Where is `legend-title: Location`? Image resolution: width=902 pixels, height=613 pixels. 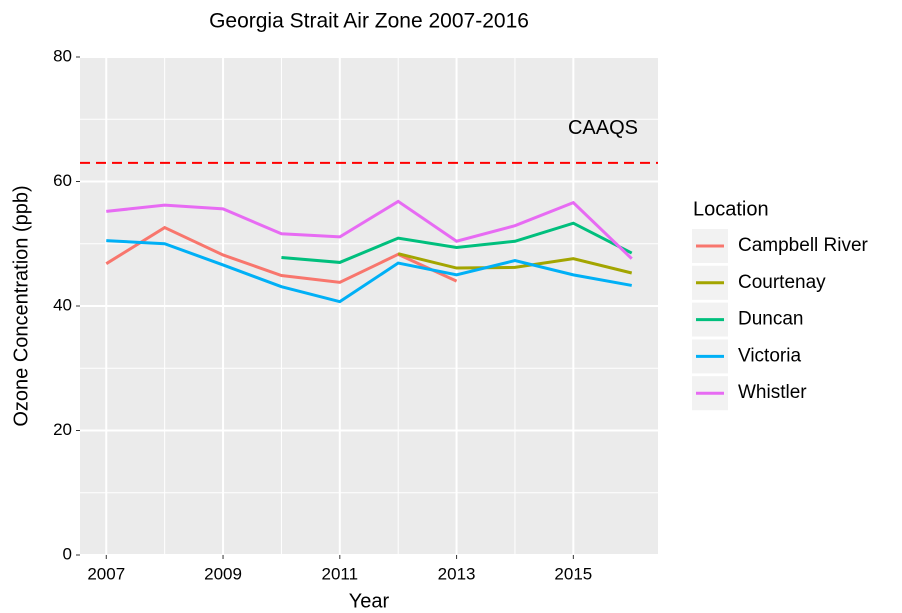
legend-title: Location is located at coordinates (731, 209).